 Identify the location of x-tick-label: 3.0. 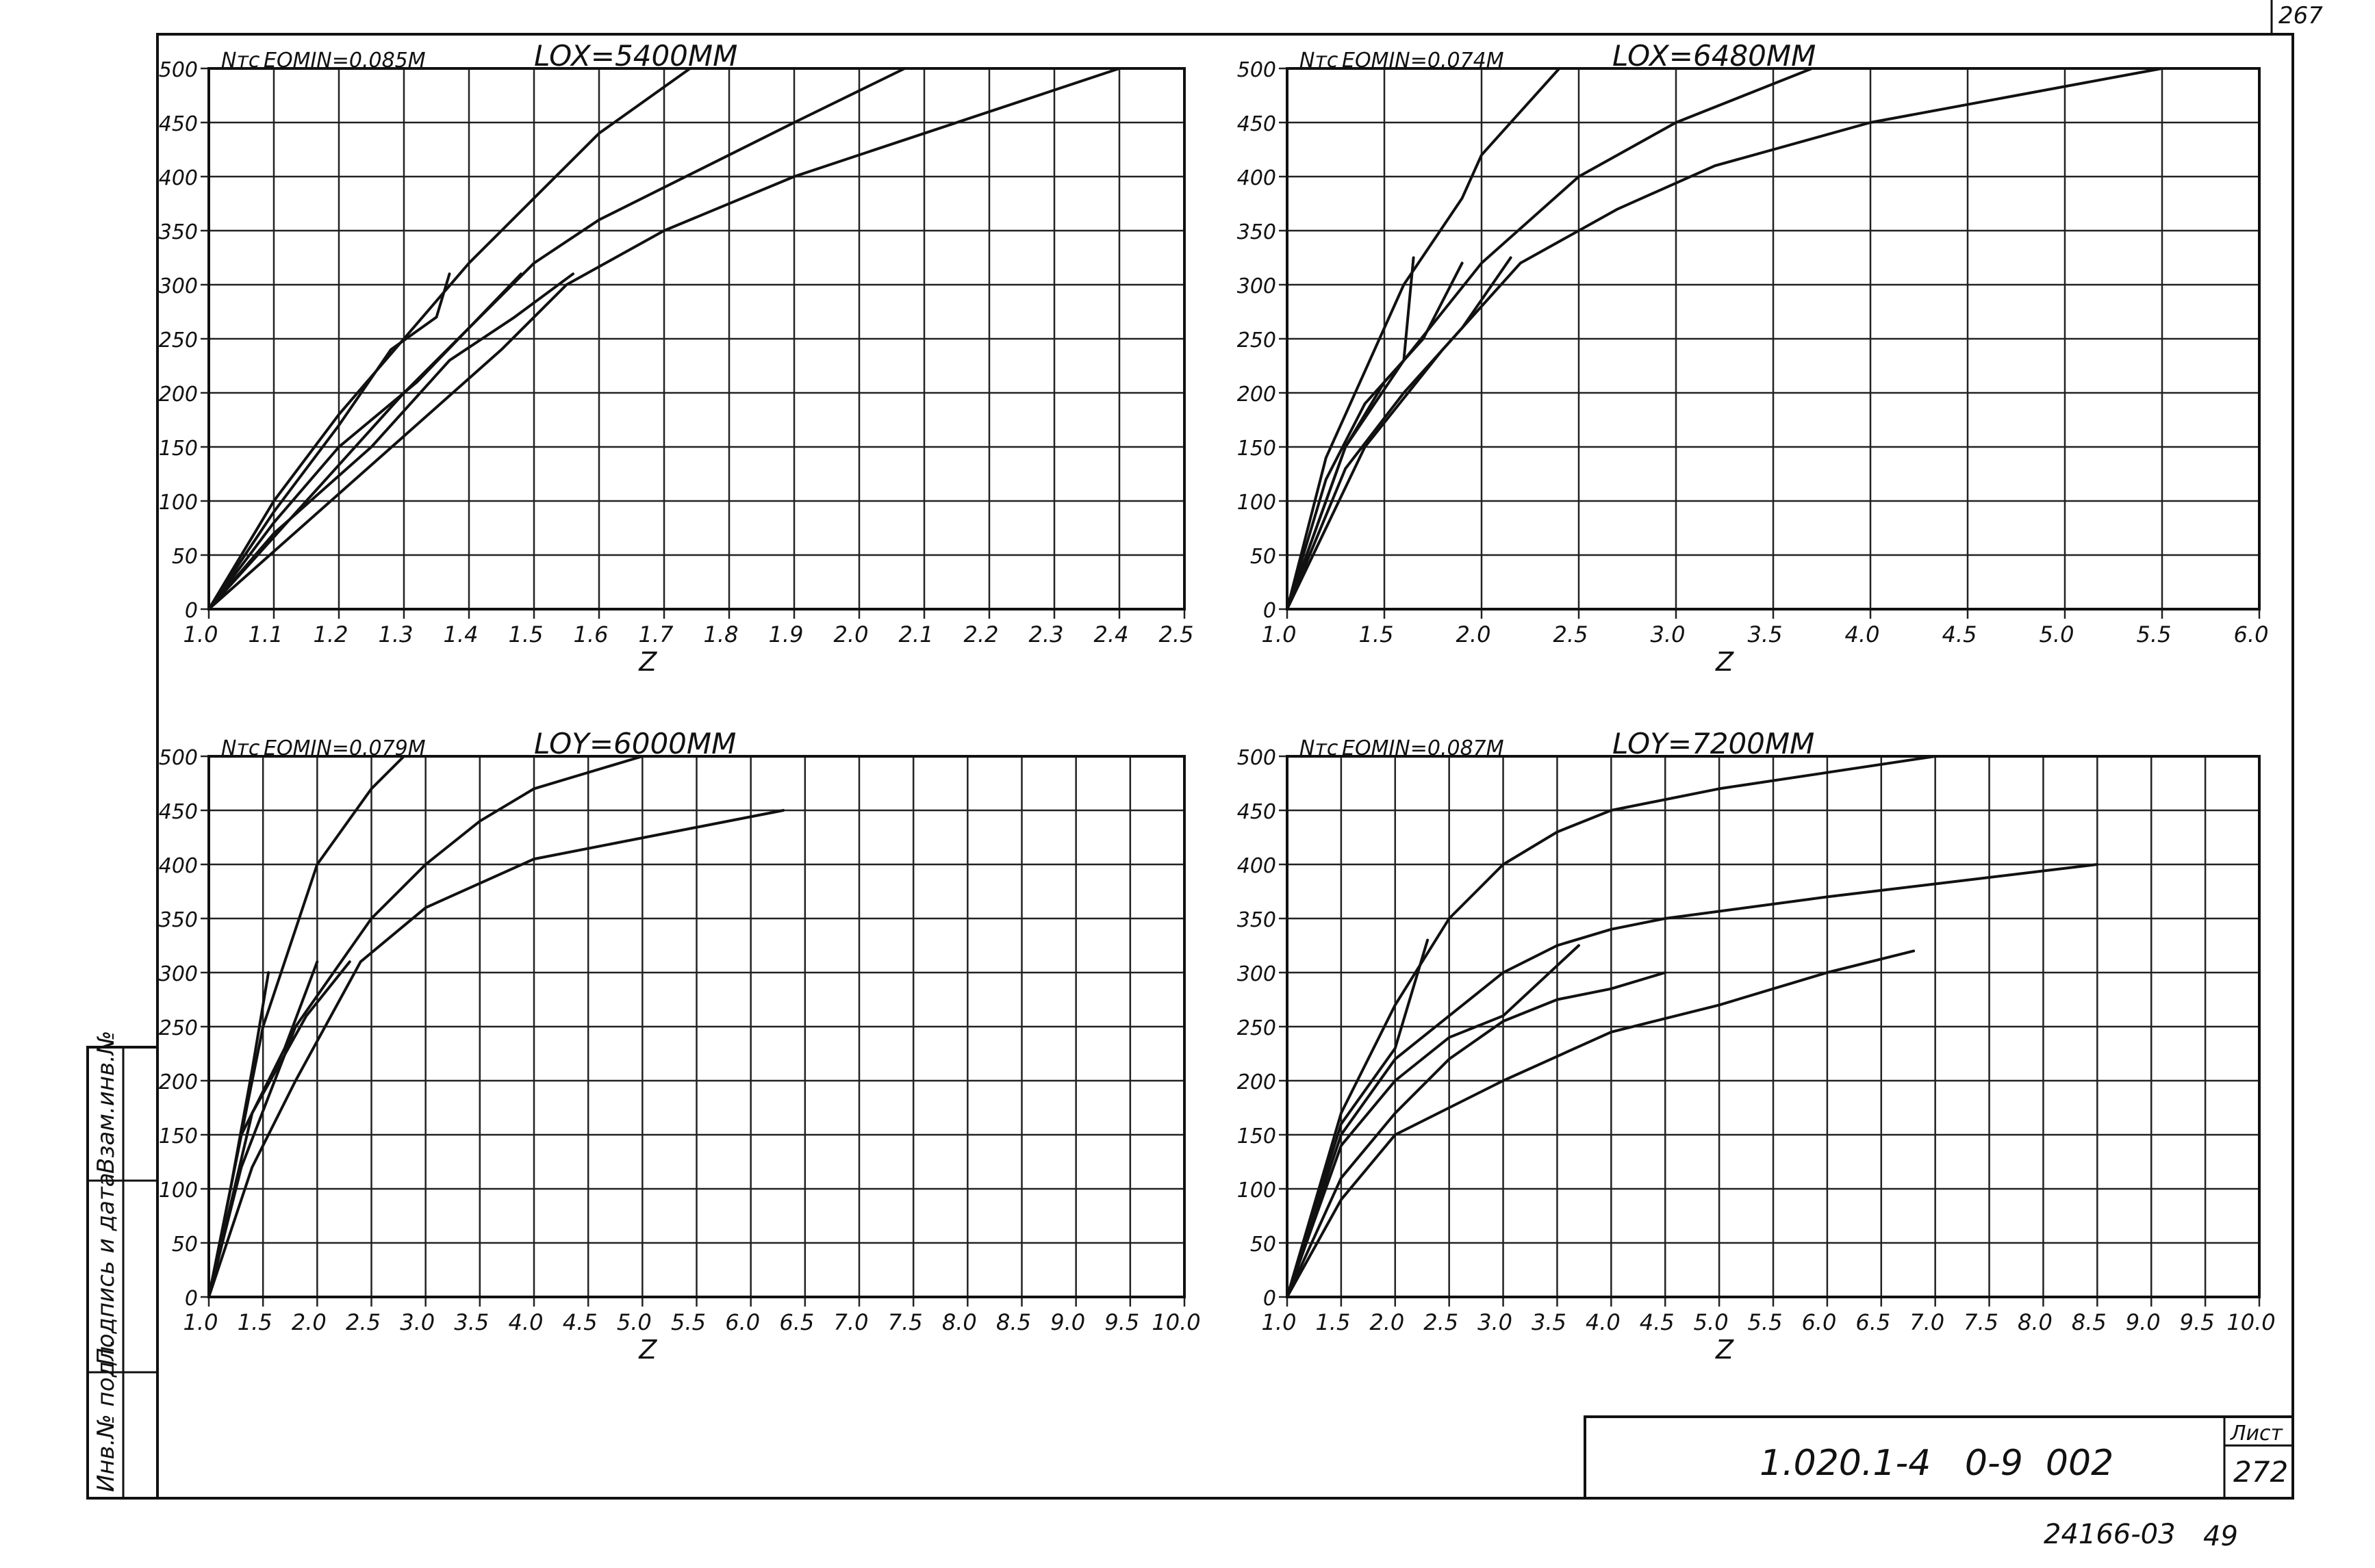
(418, 1322).